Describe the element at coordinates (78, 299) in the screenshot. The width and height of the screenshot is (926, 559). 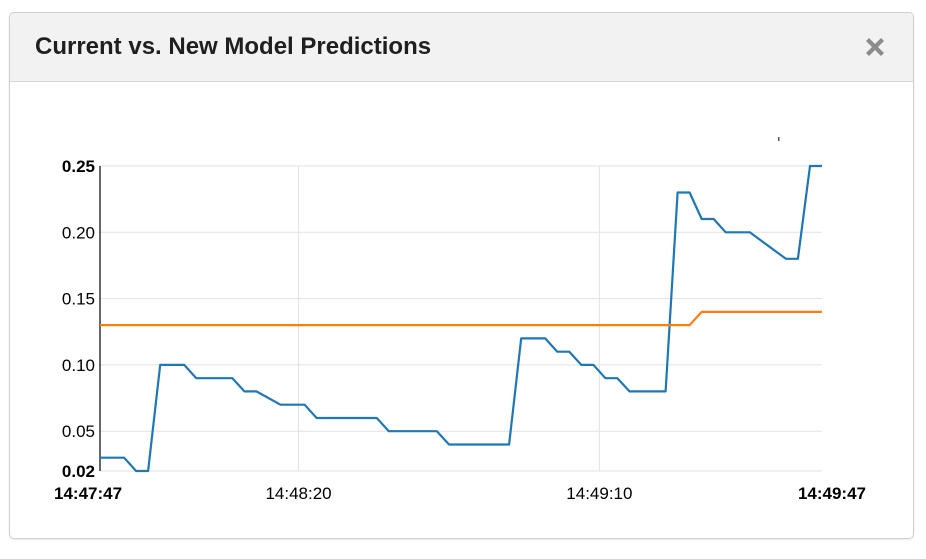
I see `y-tick-label: 0.15` at that location.